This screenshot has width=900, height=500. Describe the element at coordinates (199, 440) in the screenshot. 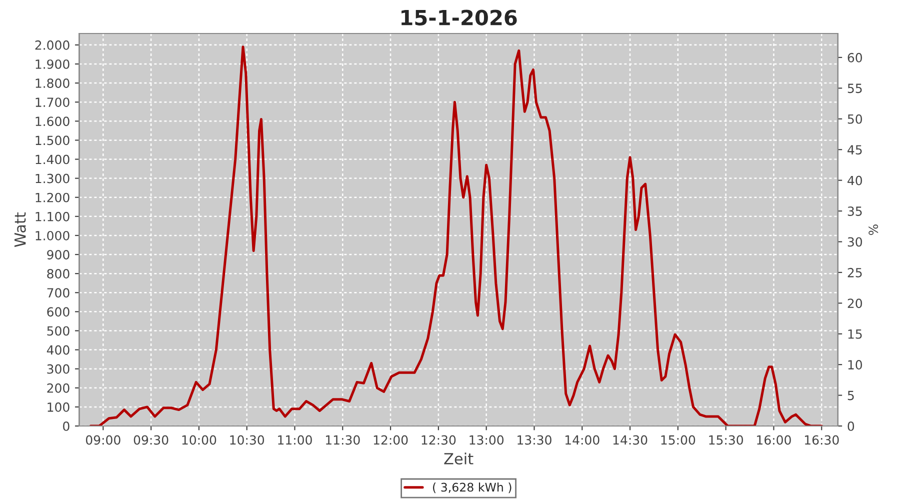

I see `x-tick-label: 10:00` at that location.